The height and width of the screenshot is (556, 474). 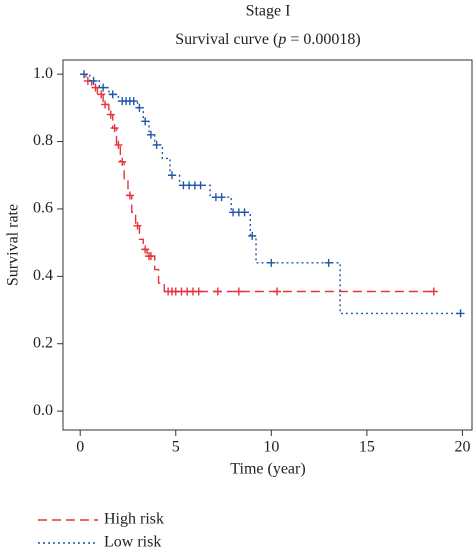 What do you see at coordinates (43, 410) in the screenshot?
I see `y-tick-label: 0.0` at bounding box center [43, 410].